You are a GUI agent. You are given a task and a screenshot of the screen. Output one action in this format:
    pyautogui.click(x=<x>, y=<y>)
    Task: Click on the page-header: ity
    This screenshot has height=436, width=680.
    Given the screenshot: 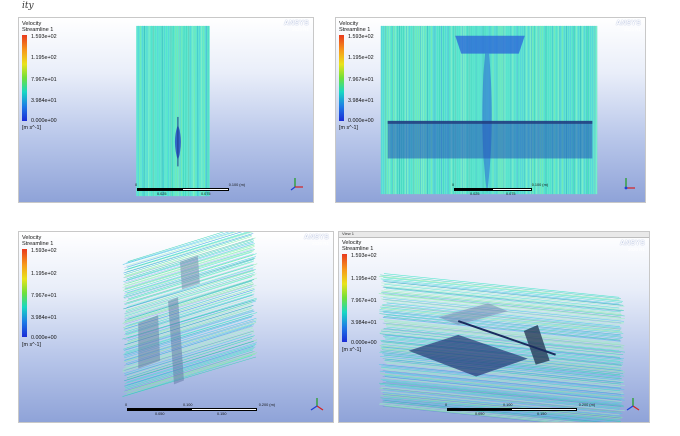 What is the action you would take?
    pyautogui.click(x=28, y=6)
    